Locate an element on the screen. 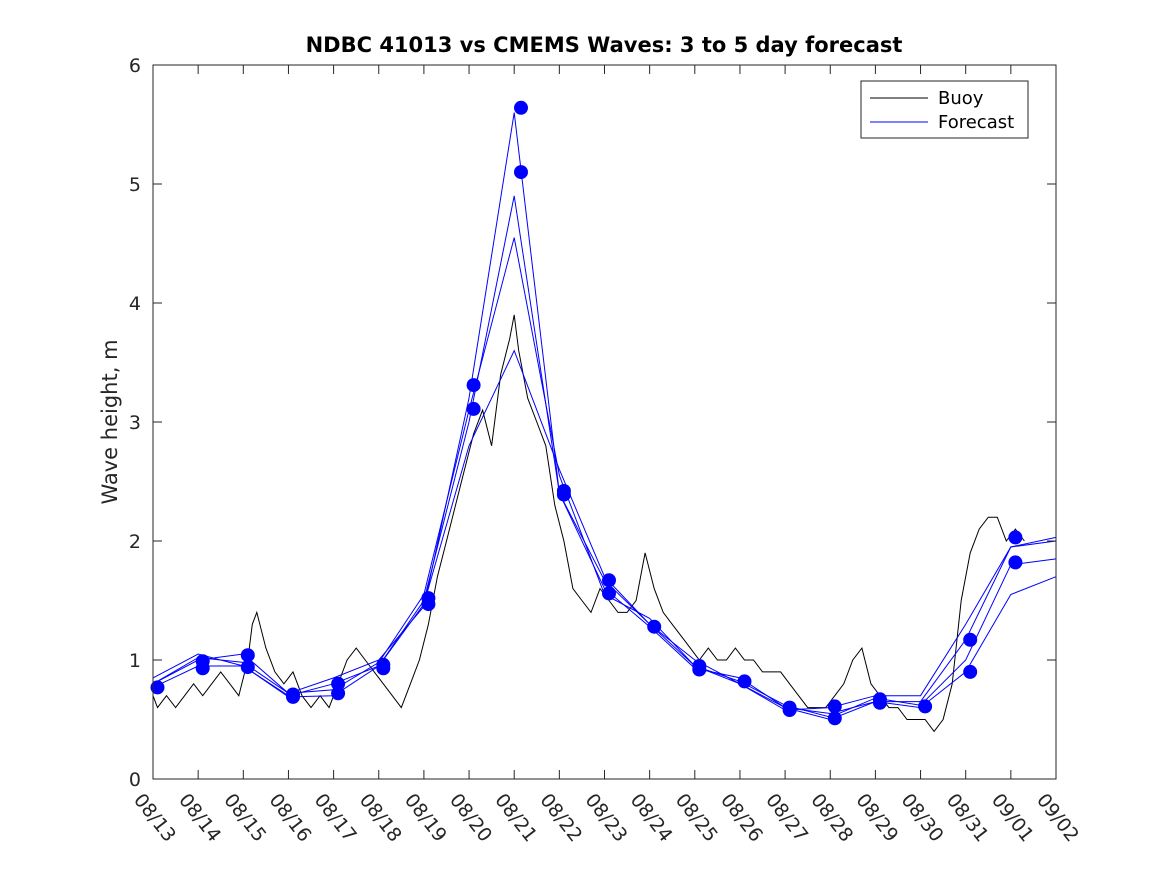 The width and height of the screenshot is (1167, 875). legend-box is located at coordinates (944, 109).